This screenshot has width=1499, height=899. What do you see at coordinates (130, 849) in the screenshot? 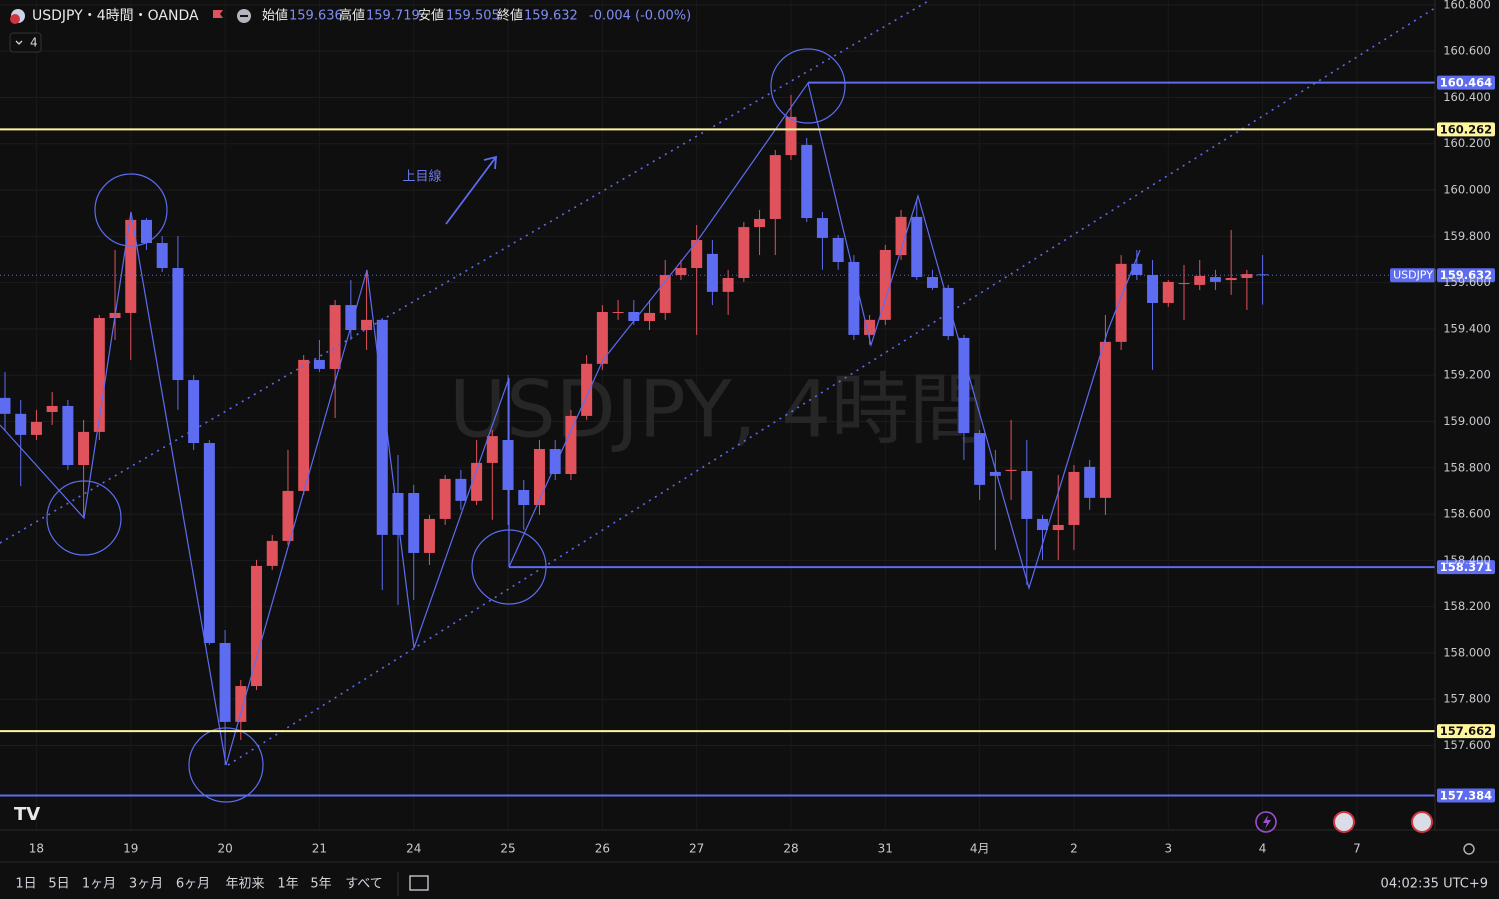
I see `x-tick-label: 19` at bounding box center [130, 849].